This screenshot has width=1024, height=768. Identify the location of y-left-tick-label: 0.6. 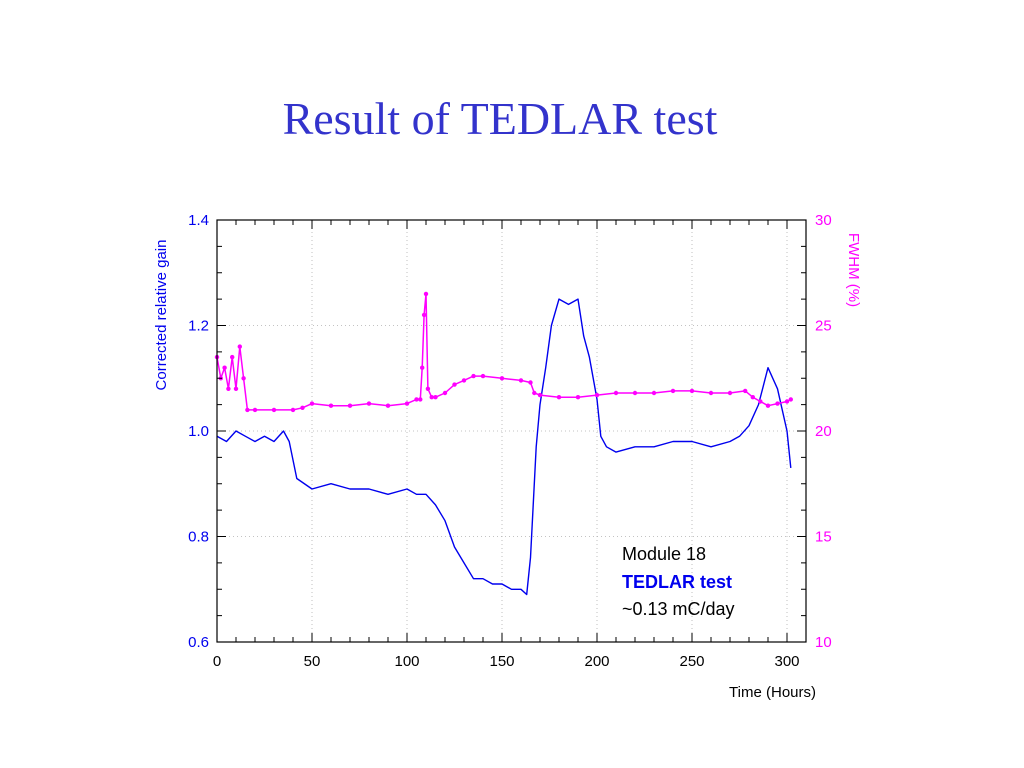
(198, 642).